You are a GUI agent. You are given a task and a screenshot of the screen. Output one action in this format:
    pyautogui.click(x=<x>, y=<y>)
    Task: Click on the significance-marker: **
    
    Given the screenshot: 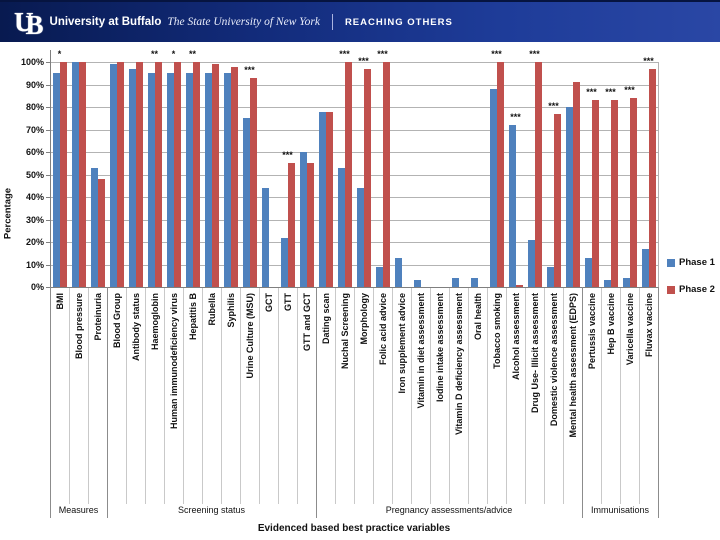 What is the action you would take?
    pyautogui.click(x=192, y=54)
    